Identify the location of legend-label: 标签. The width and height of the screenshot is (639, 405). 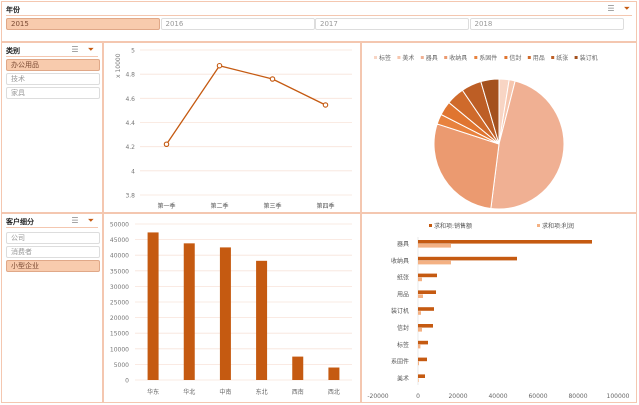
(385, 58).